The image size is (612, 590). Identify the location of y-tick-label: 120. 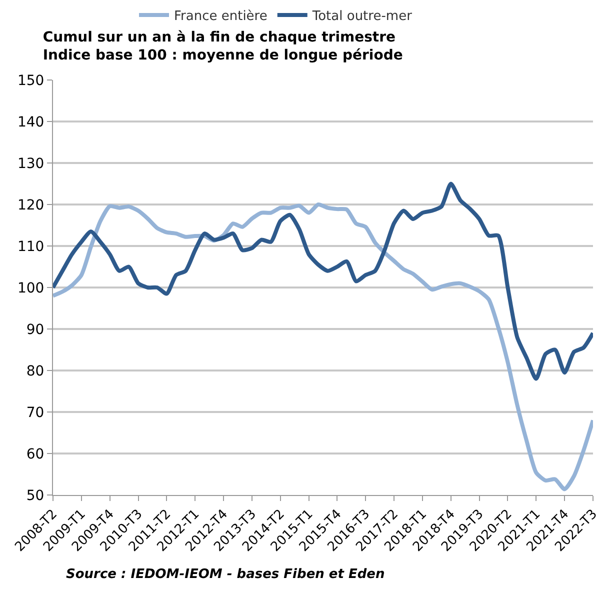
(30, 205).